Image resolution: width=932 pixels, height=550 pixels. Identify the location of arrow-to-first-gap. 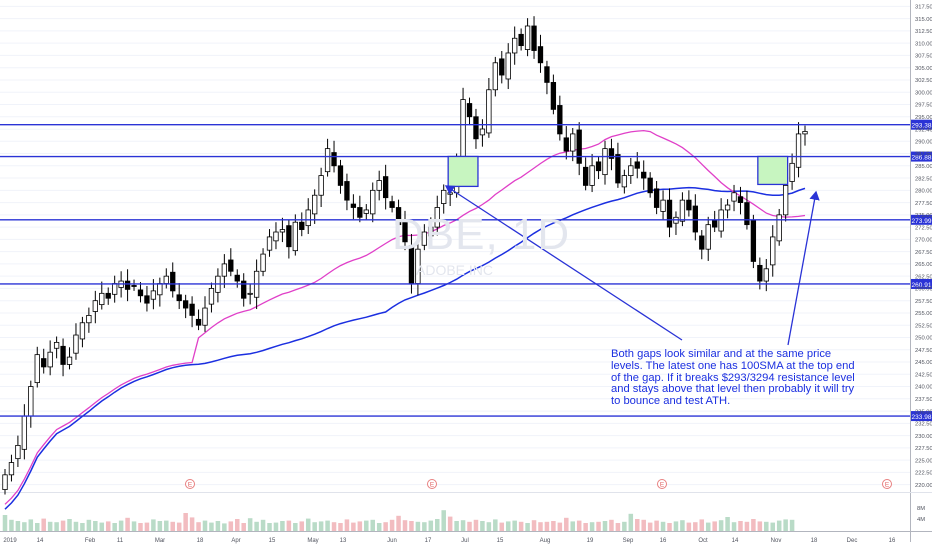
(563, 263).